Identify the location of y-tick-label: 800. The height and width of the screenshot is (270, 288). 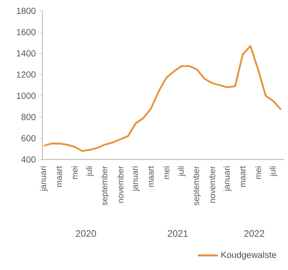
(28, 117).